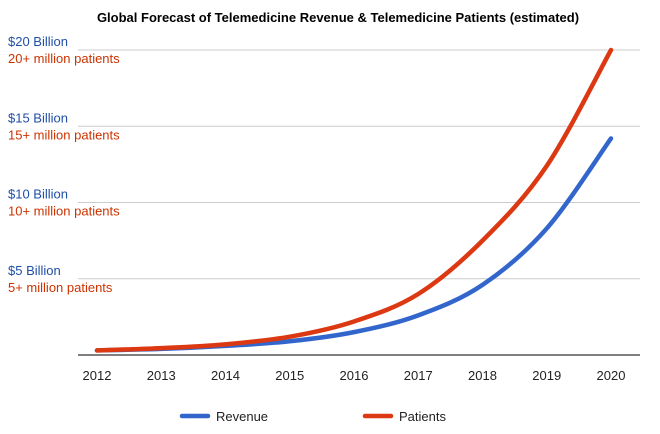 The image size is (660, 434). What do you see at coordinates (289, 375) in the screenshot?
I see `x-tick-label: 2015` at bounding box center [289, 375].